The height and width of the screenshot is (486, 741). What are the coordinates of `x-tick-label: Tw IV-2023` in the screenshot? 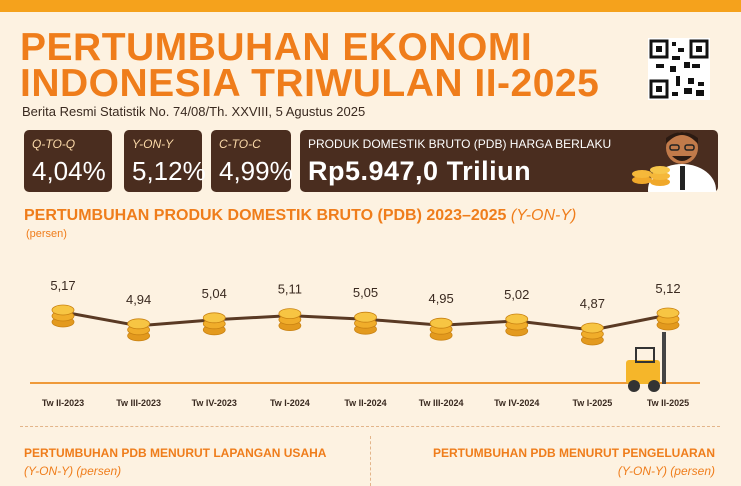 It's located at (214, 403).